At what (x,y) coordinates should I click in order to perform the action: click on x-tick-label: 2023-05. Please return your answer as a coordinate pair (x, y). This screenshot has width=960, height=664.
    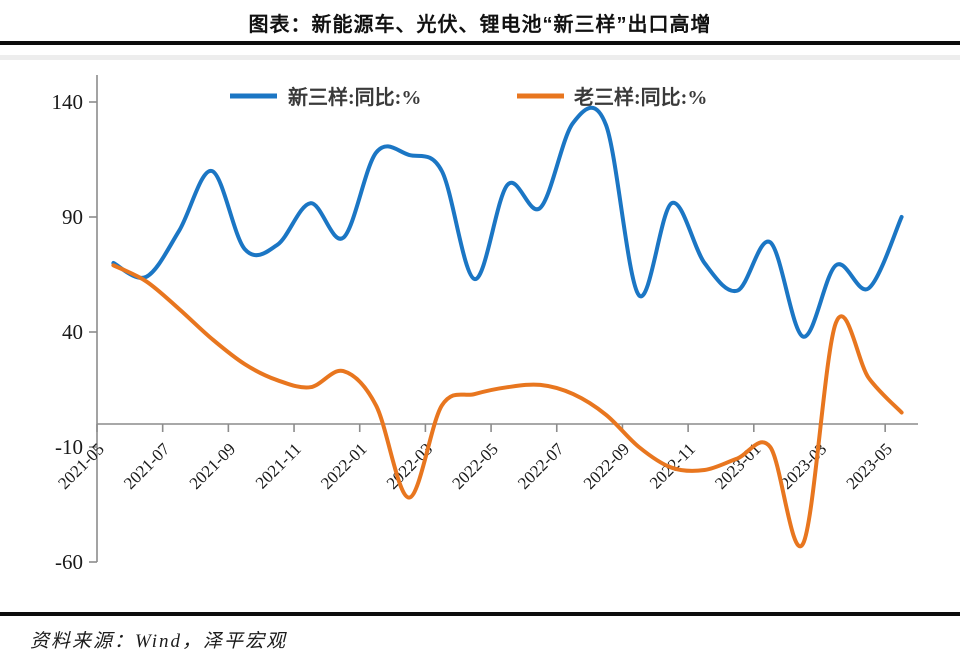
    Looking at the image, I should click on (869, 466).